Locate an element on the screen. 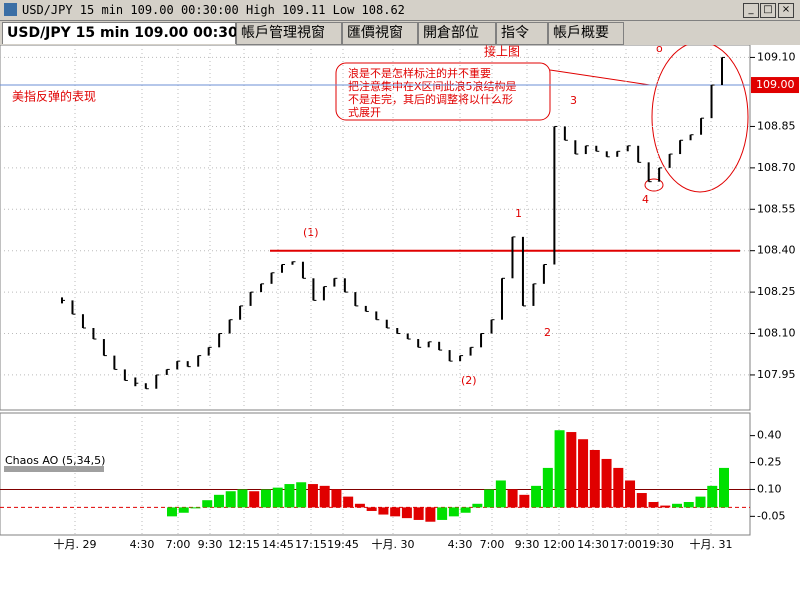 The height and width of the screenshot is (600, 800). tab: USD/JPY 15 min 109.00 00:30:00 is located at coordinates (132, 33).